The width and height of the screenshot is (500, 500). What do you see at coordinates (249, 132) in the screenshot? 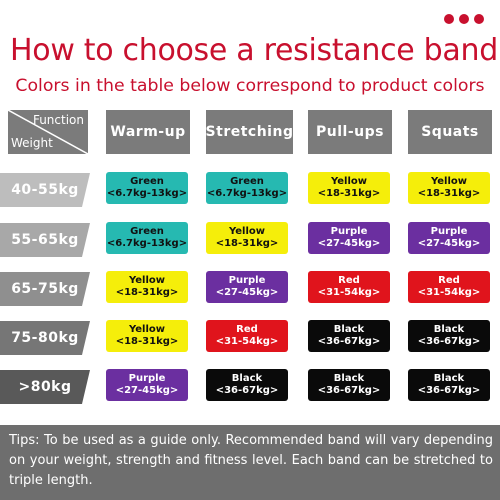
I see `column-header-stretching: Stretching` at bounding box center [249, 132].